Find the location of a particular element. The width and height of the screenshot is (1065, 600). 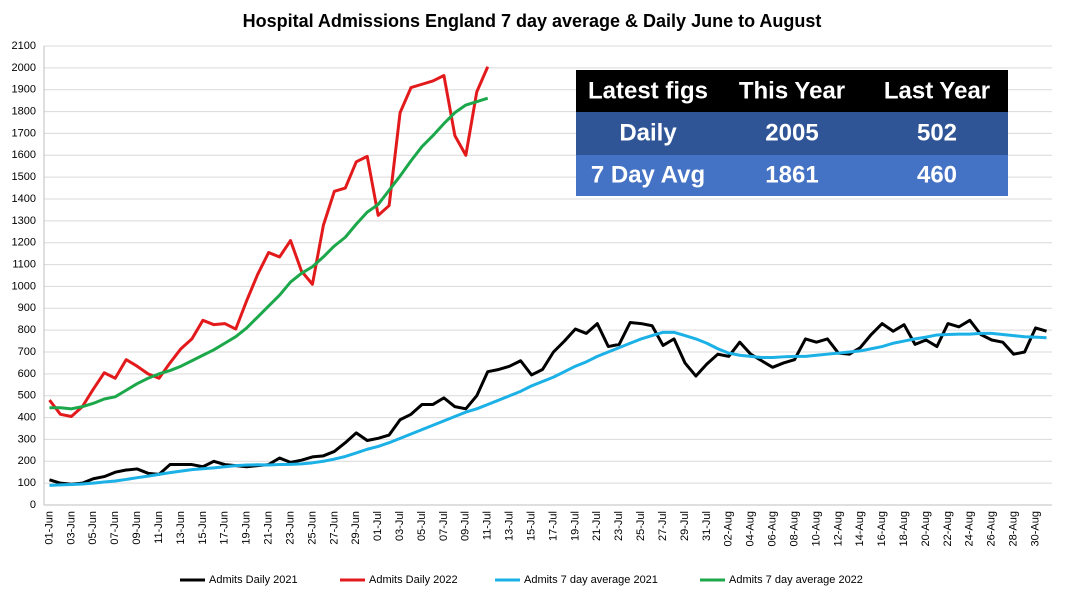

x-tick-label: 15-Jul is located at coordinates (531, 526).